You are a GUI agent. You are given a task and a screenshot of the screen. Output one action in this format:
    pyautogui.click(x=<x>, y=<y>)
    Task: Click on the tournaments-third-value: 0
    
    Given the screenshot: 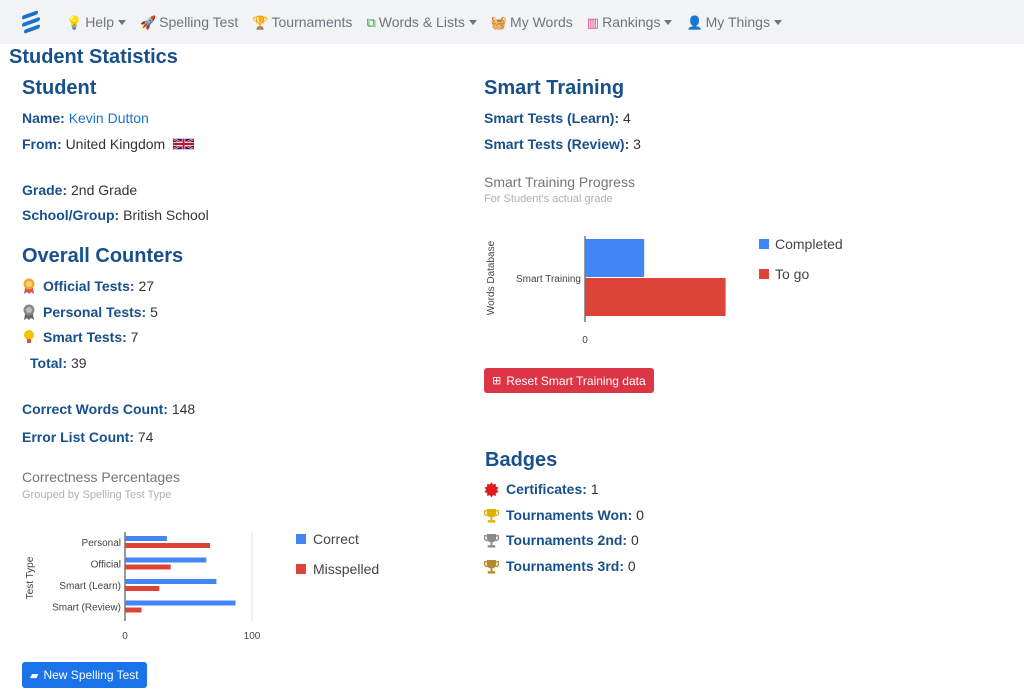 What is the action you would take?
    pyautogui.click(x=631, y=566)
    